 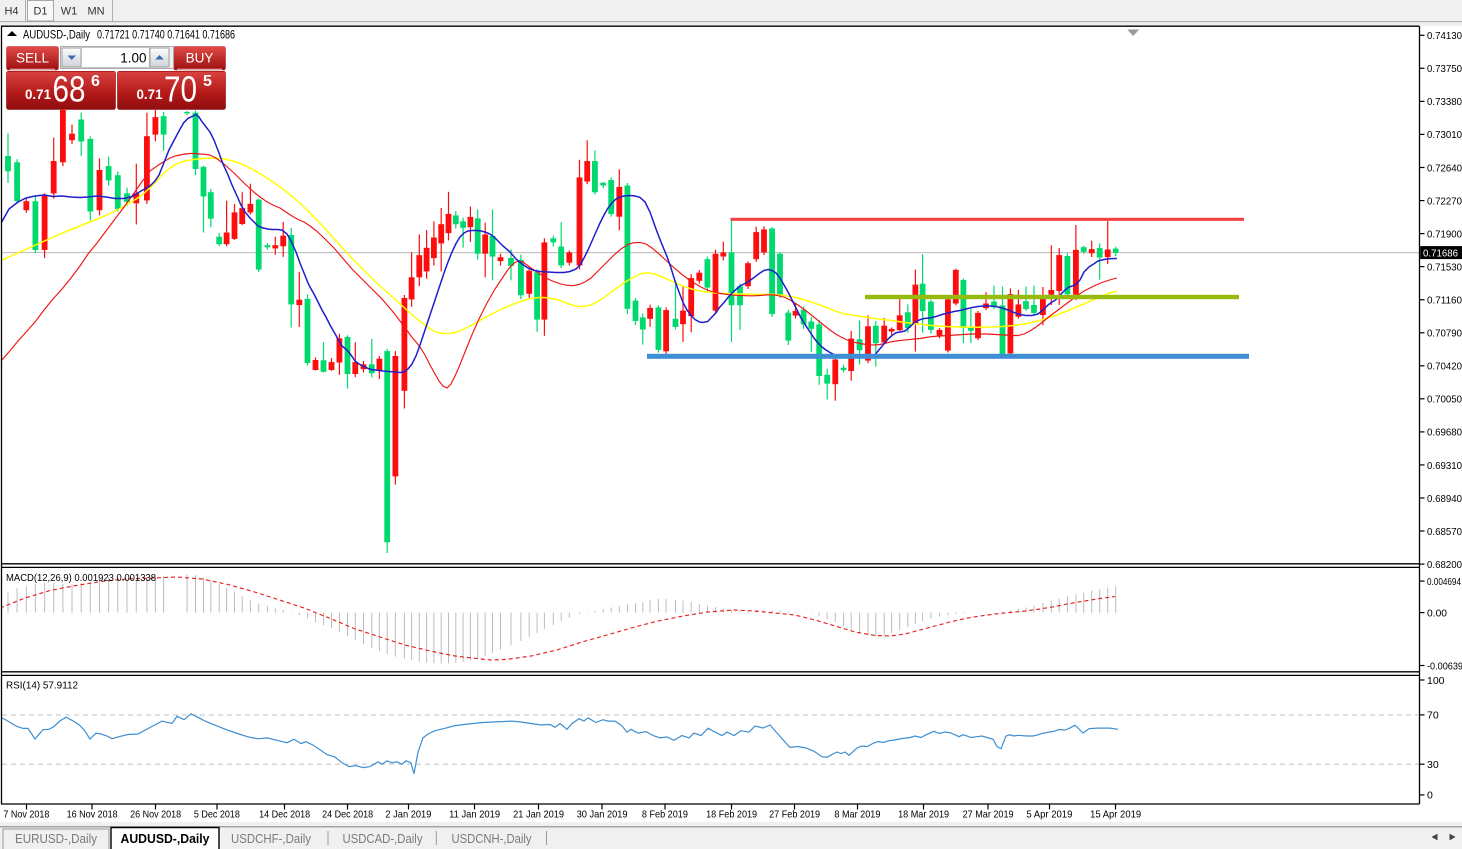 What do you see at coordinates (217, 815) in the screenshot?
I see `svg-text: 5 Dec 2018` at bounding box center [217, 815].